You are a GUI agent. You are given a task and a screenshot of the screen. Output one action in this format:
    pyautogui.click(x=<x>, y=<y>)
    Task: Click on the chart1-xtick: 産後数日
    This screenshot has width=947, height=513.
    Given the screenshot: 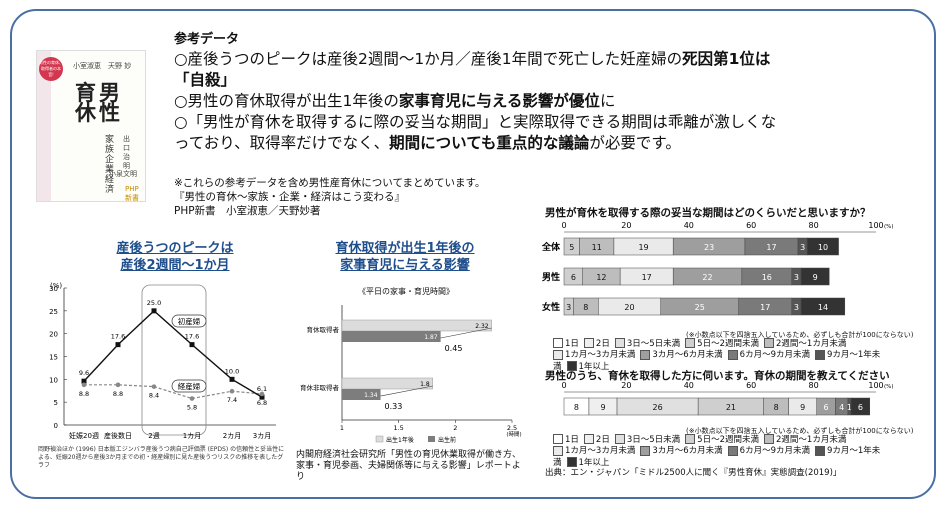 What is the action you would take?
    pyautogui.click(x=118, y=435)
    